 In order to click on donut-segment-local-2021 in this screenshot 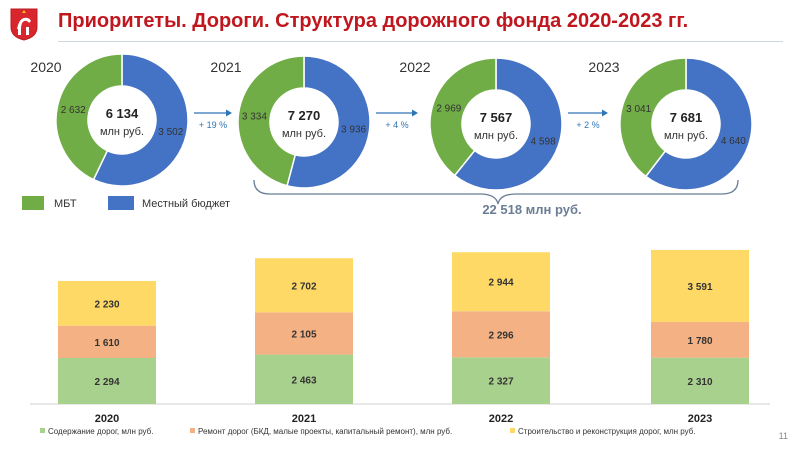, I will do `click(328, 122)`.